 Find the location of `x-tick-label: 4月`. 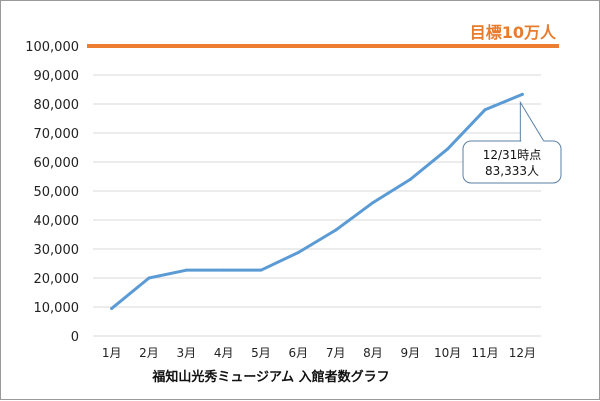

x-tick-label: 4月 is located at coordinates (224, 353).